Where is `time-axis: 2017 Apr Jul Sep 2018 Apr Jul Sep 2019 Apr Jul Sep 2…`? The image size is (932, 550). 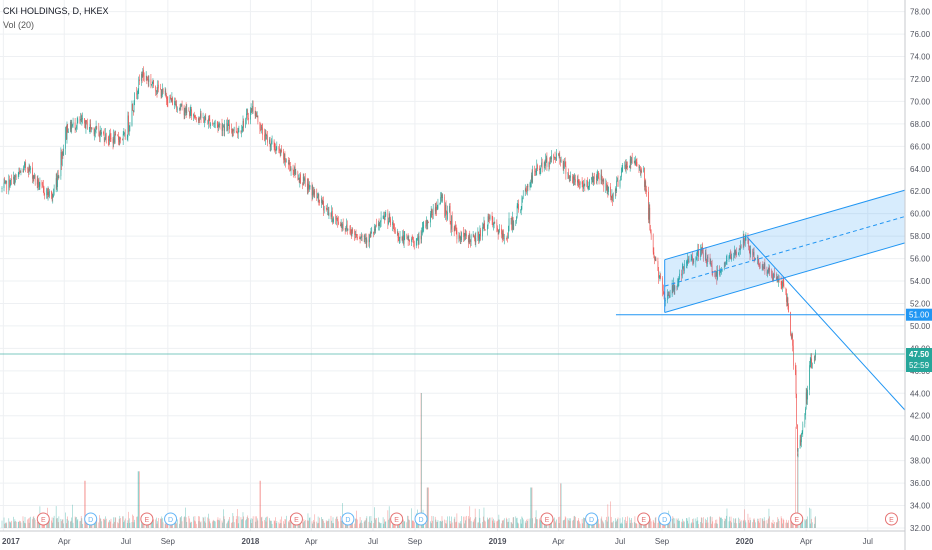 time-axis: 2017 Apr Jul Sep 2018 Apr Jul Sep 2019 Apr Jul Sep 2… is located at coordinates (437, 541).